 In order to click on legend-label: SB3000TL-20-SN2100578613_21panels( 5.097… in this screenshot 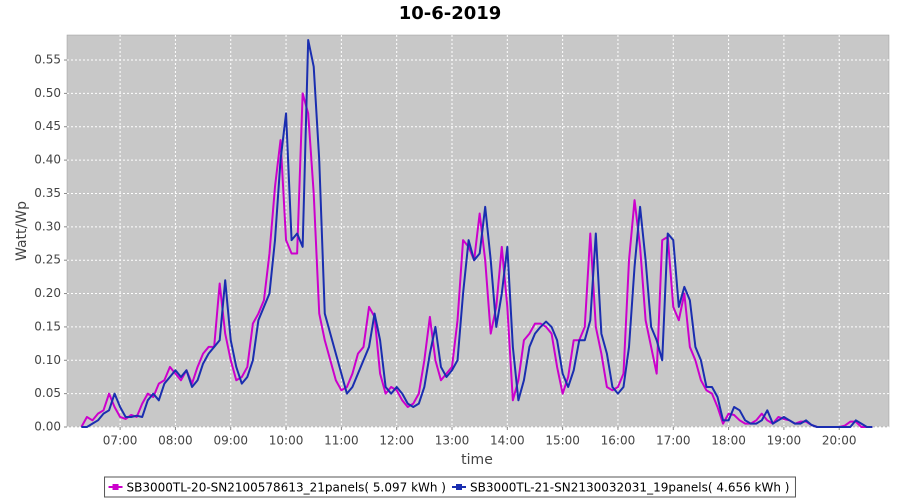, I will do `click(286, 488)`.